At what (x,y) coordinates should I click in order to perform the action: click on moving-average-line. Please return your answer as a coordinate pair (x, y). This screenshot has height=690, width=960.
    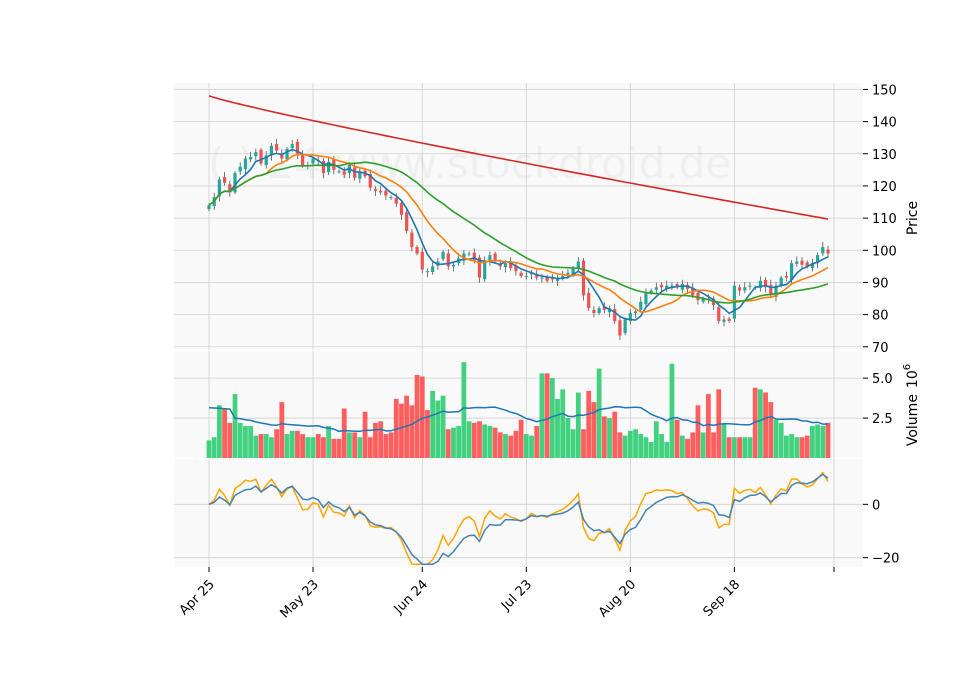
    Looking at the image, I should click on (518, 232).